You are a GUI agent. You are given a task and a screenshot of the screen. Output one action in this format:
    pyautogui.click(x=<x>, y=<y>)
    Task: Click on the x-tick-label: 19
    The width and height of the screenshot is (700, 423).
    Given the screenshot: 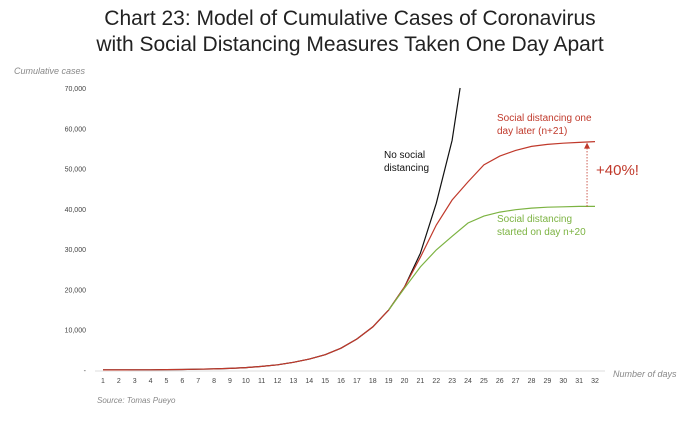 What is the action you would take?
    pyautogui.click(x=389, y=381)
    